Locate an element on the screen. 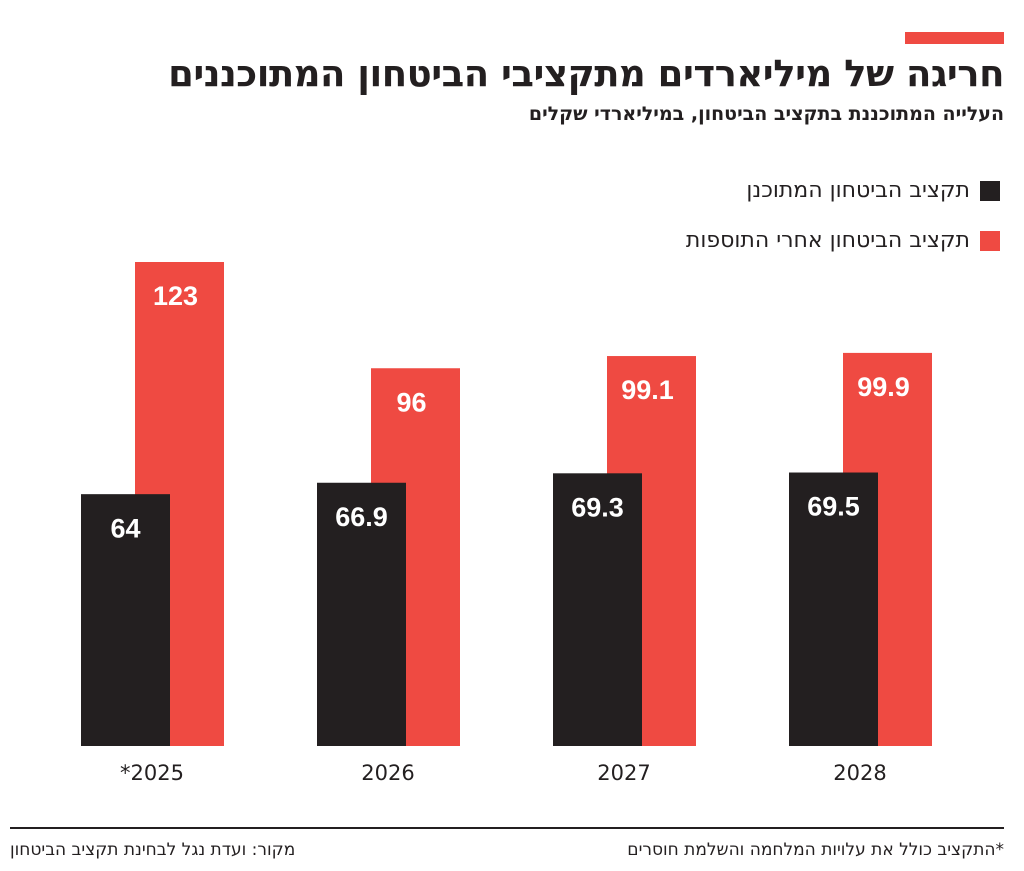  legend-item: תקציב הביטחון אחרי התוספות is located at coordinates (843, 240).